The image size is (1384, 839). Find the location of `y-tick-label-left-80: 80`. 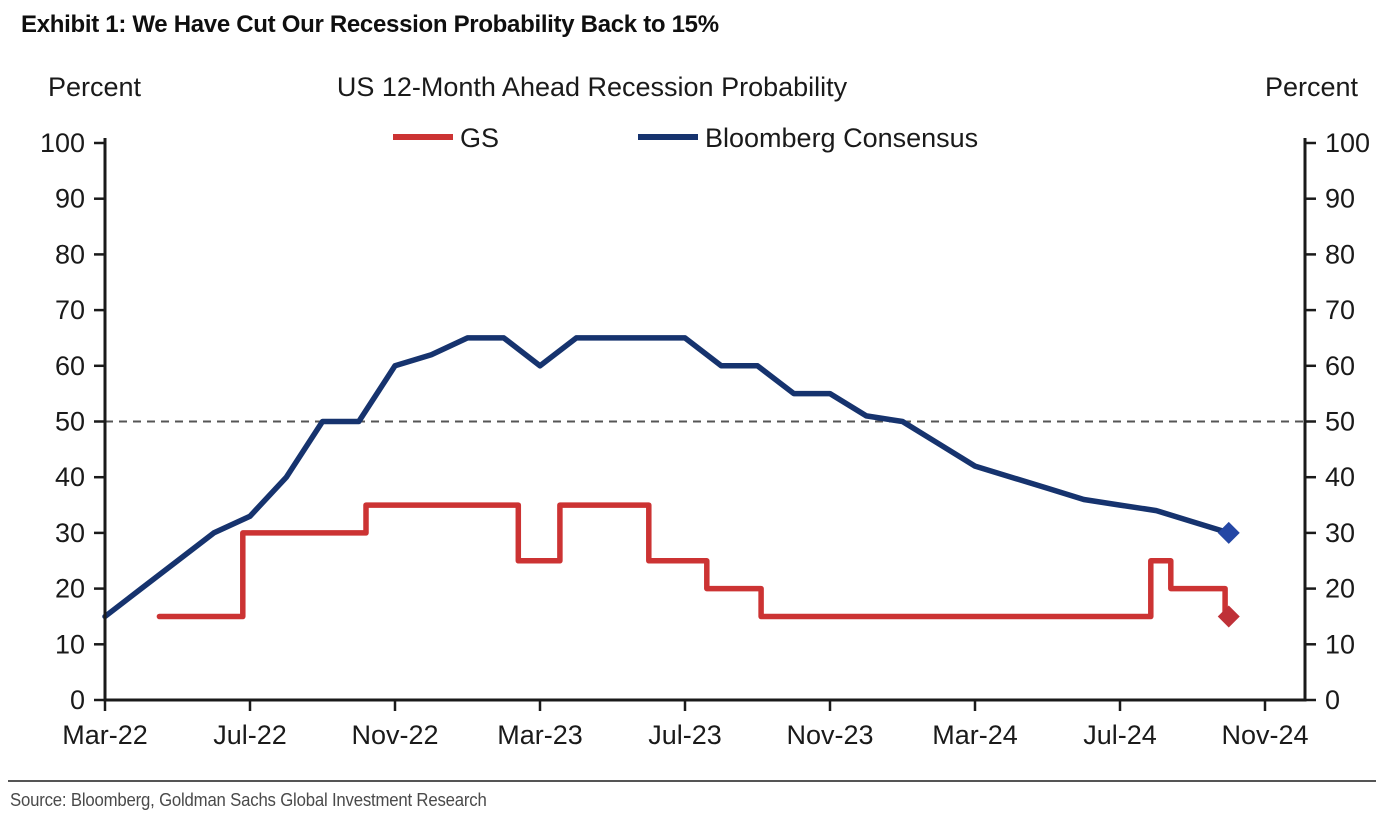

y-tick-label-left-80: 80 is located at coordinates (70, 254).